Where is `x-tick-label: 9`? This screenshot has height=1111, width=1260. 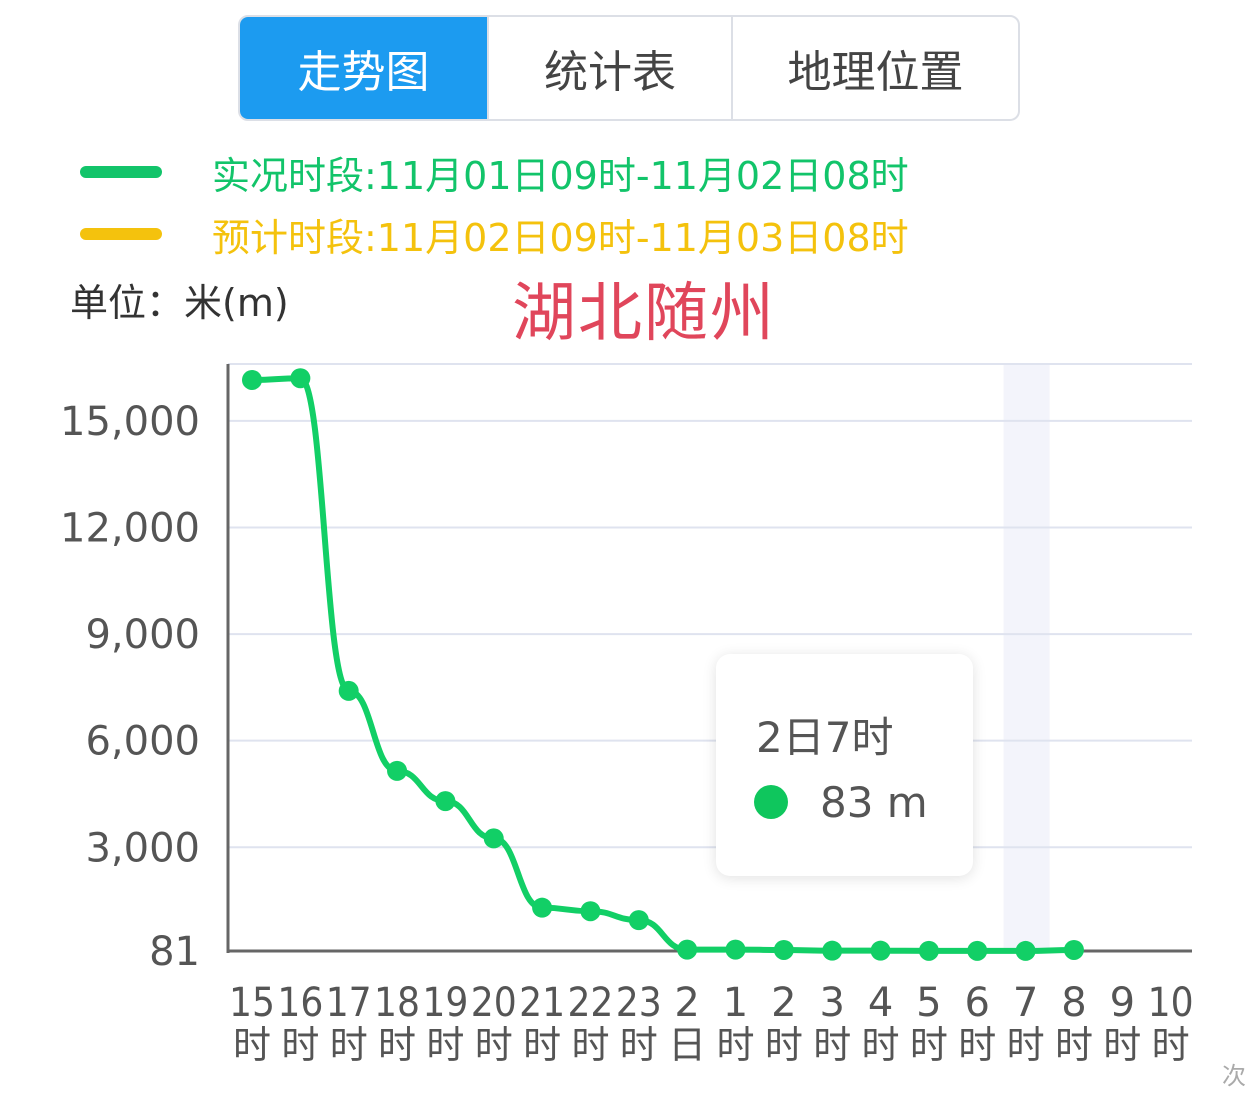
x-tick-label: 9 is located at coordinates (1122, 1003).